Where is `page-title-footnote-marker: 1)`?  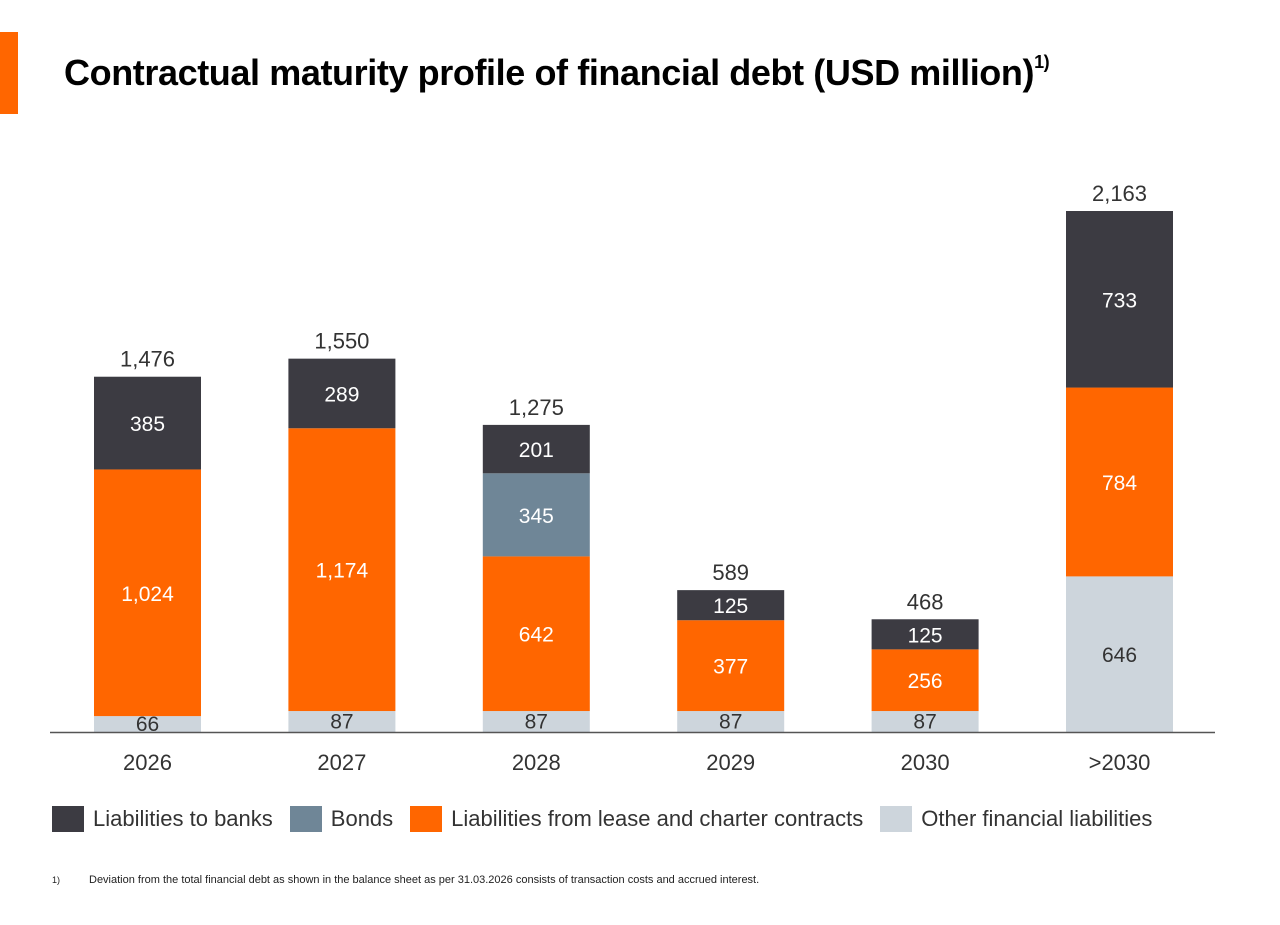 page-title-footnote-marker: 1) is located at coordinates (1042, 62).